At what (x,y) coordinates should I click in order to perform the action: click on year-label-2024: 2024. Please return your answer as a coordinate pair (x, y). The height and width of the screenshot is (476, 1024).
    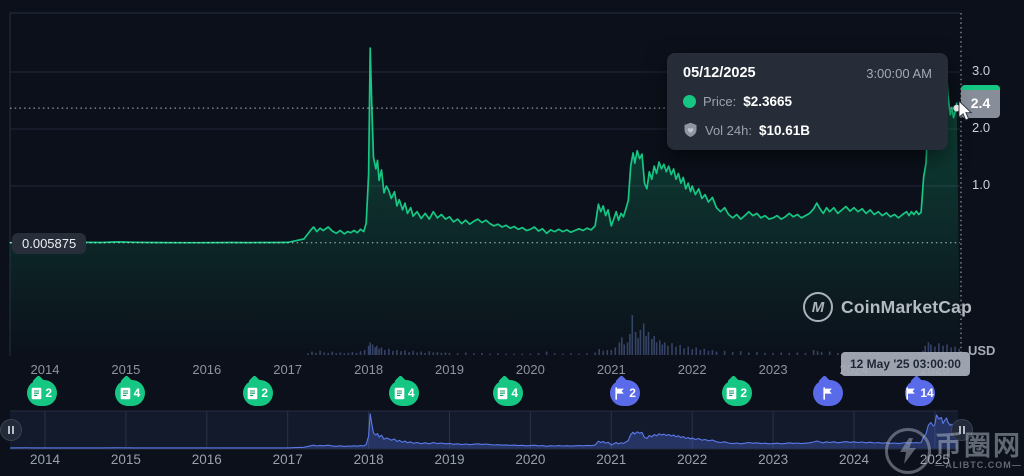
    Looking at the image, I should click on (854, 459).